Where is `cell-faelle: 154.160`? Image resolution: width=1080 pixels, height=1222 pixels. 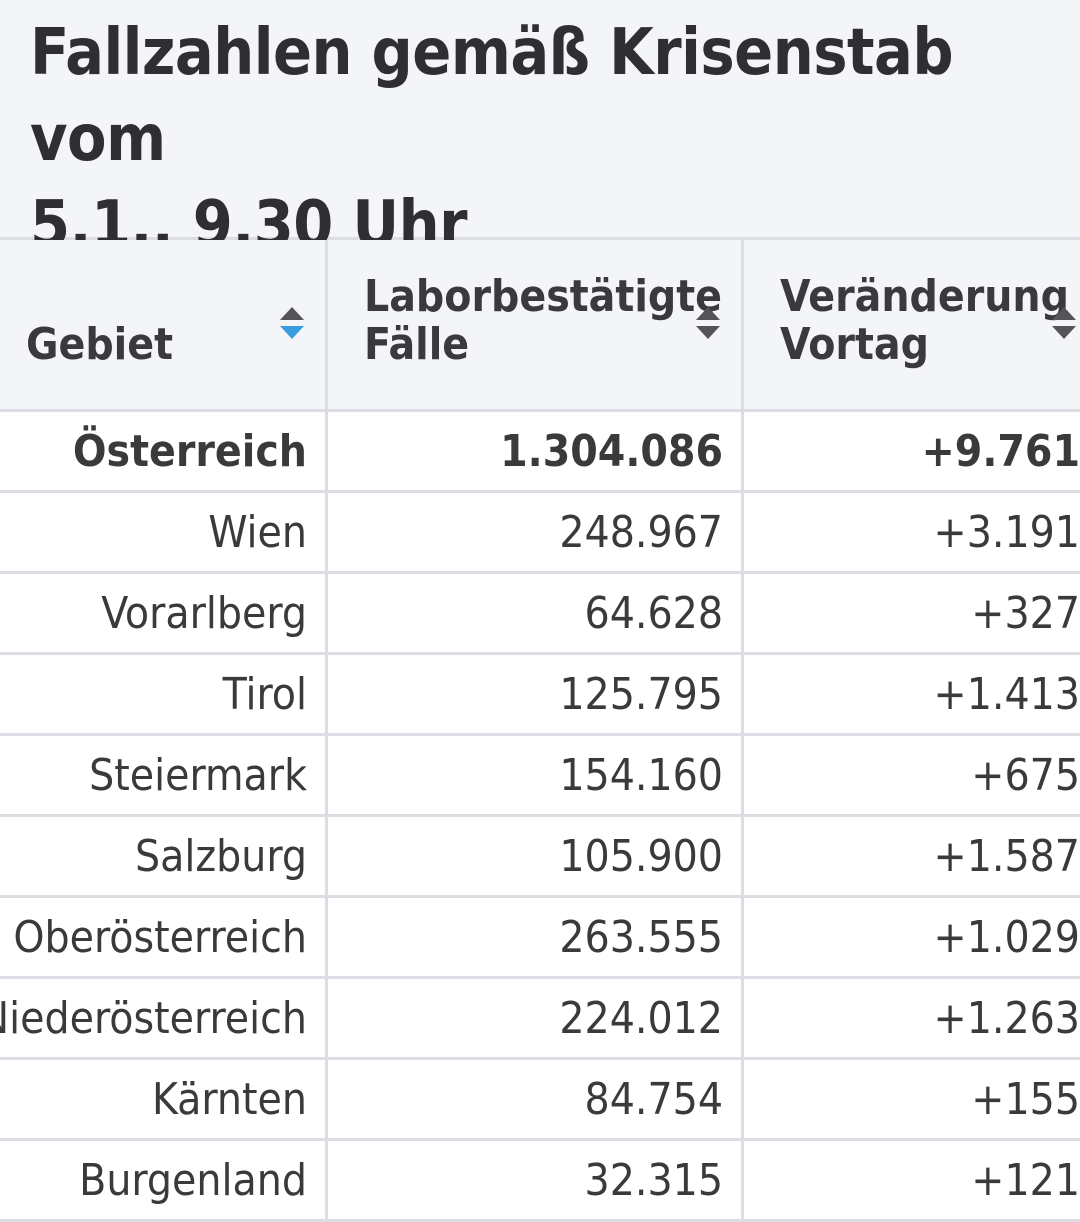 cell-faelle: 154.160 is located at coordinates (536, 775).